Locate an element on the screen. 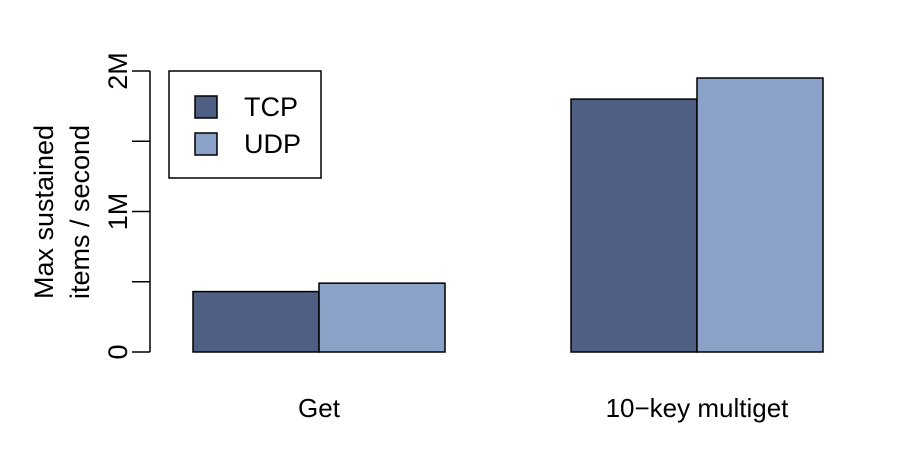  x-axis-tick-labels: Get 10−key multiget is located at coordinates (543, 408).